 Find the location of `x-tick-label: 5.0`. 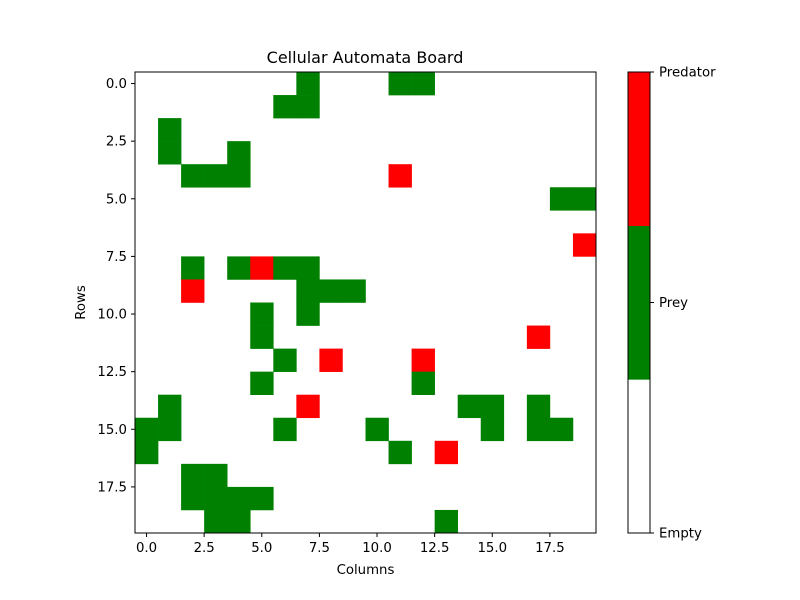

x-tick-label: 5.0 is located at coordinates (261, 548).